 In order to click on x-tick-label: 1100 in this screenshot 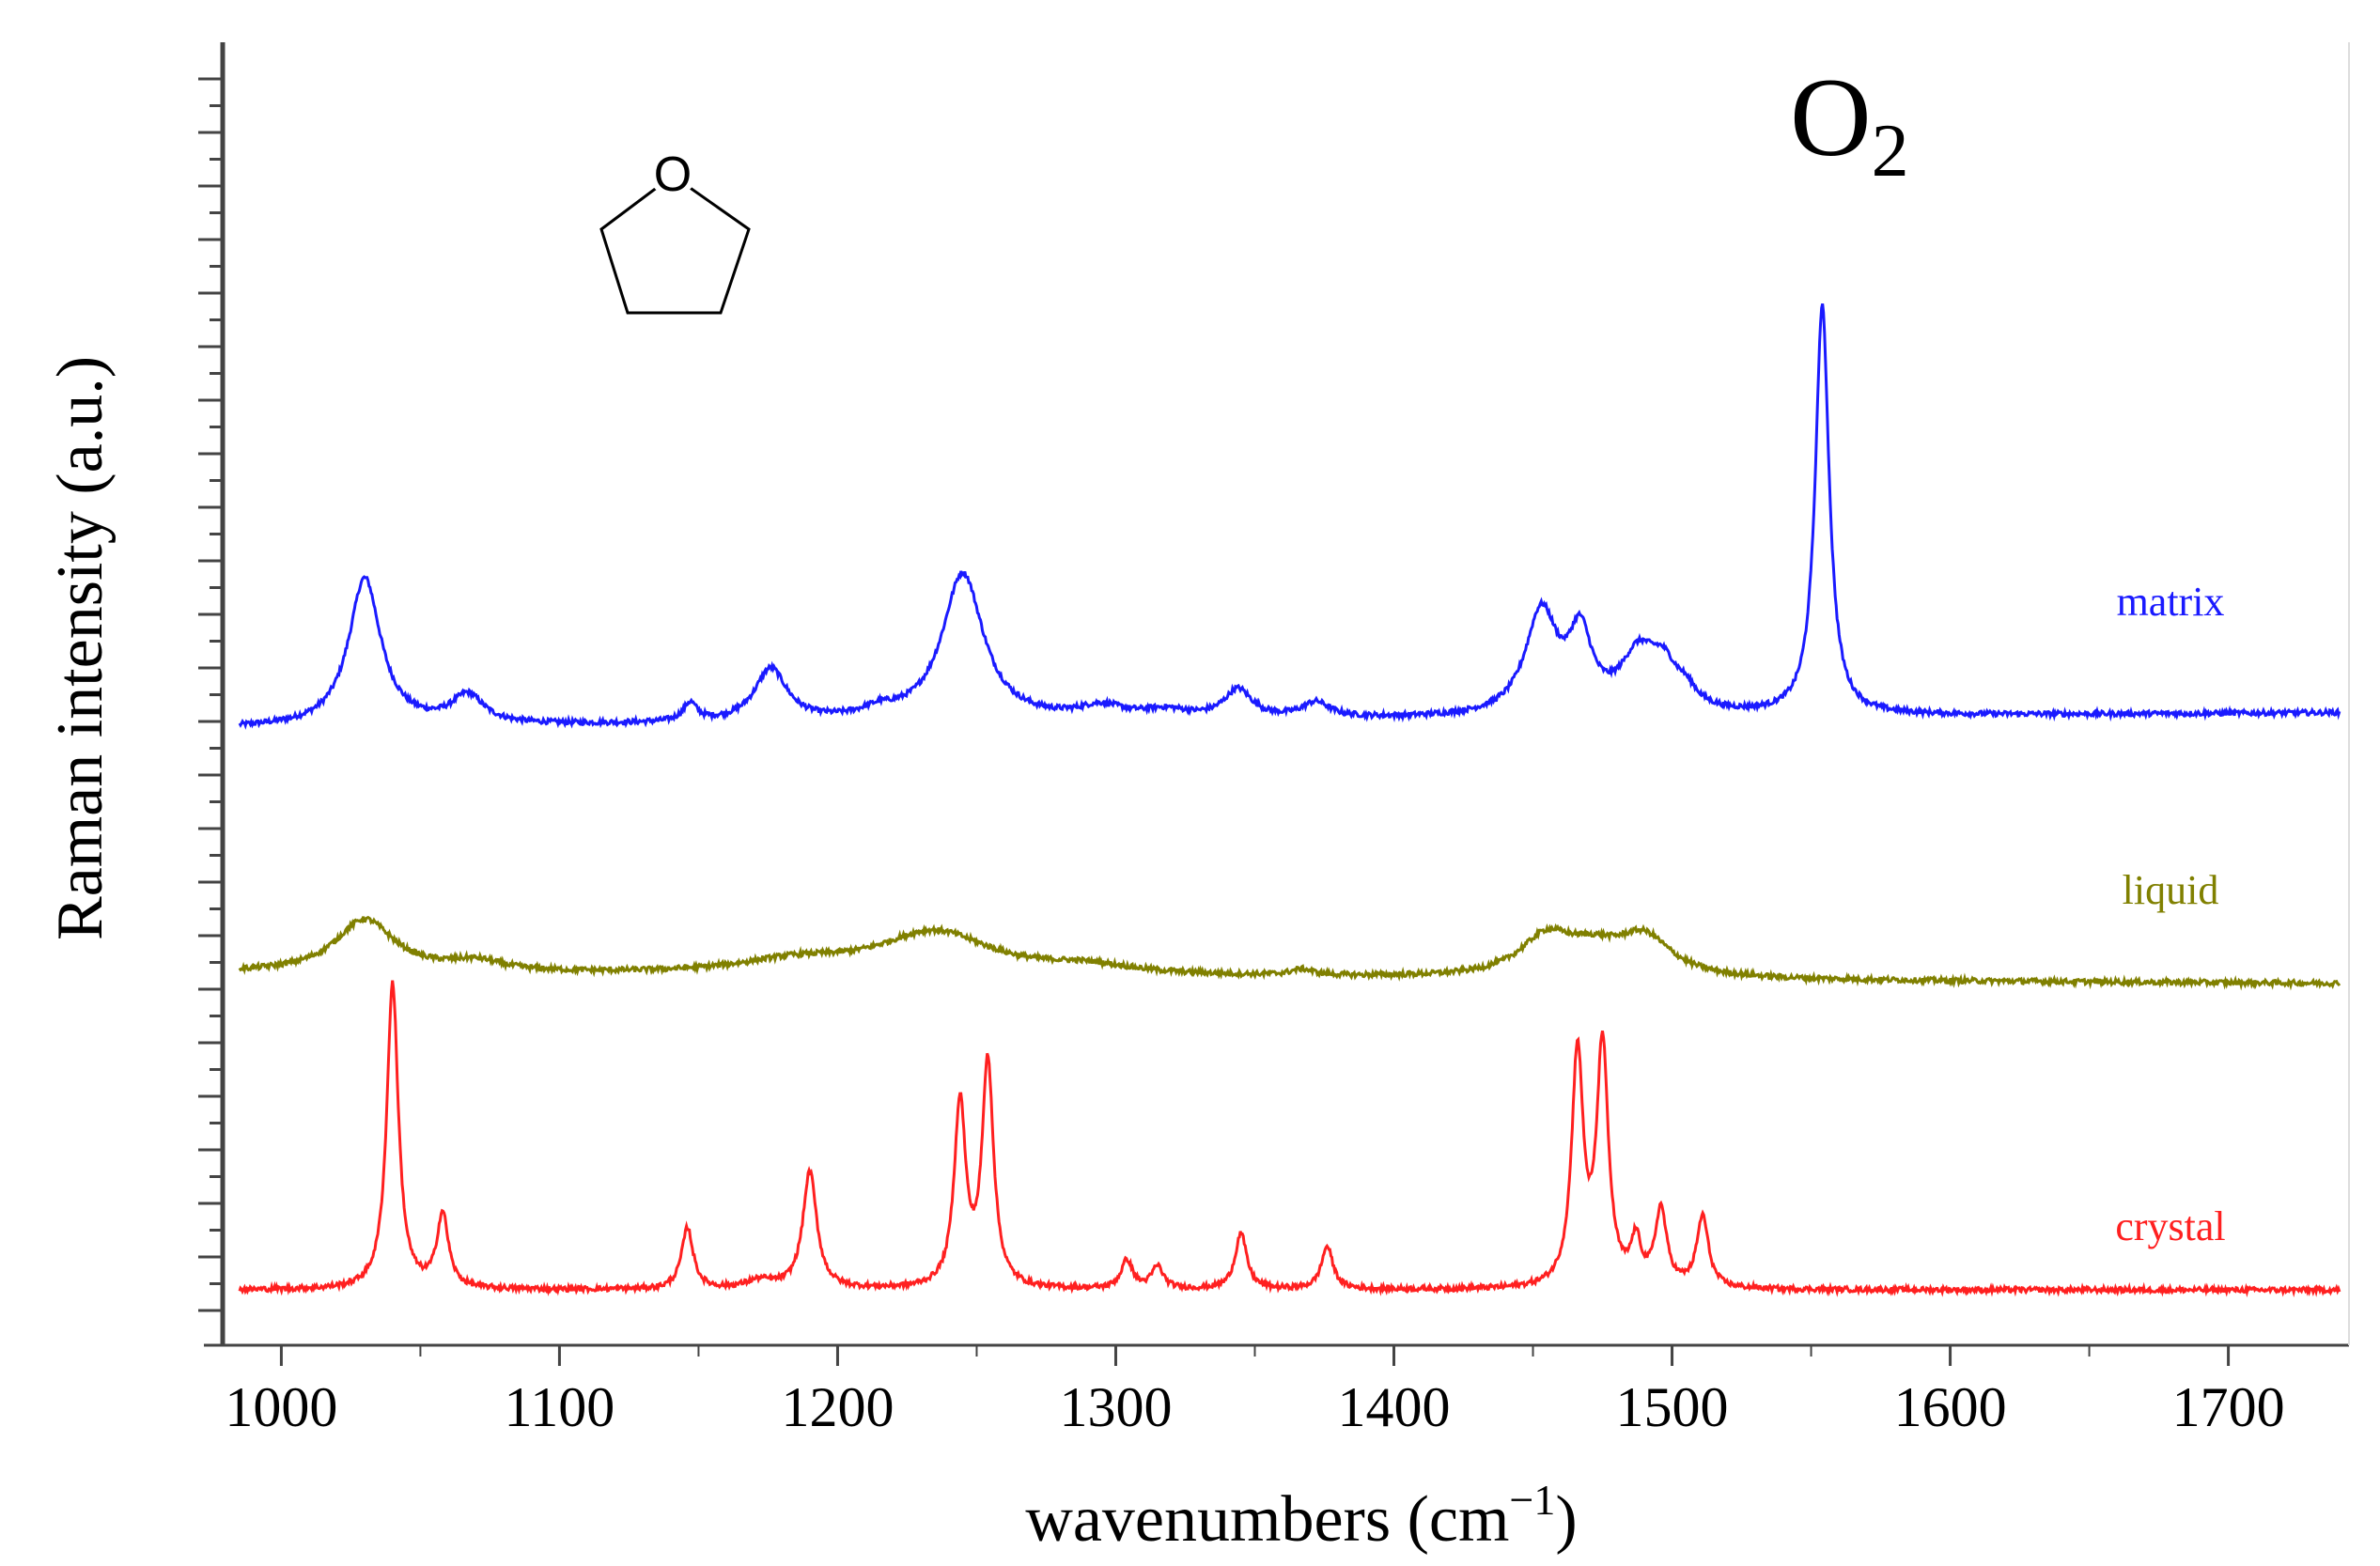, I will do `click(560, 1407)`.